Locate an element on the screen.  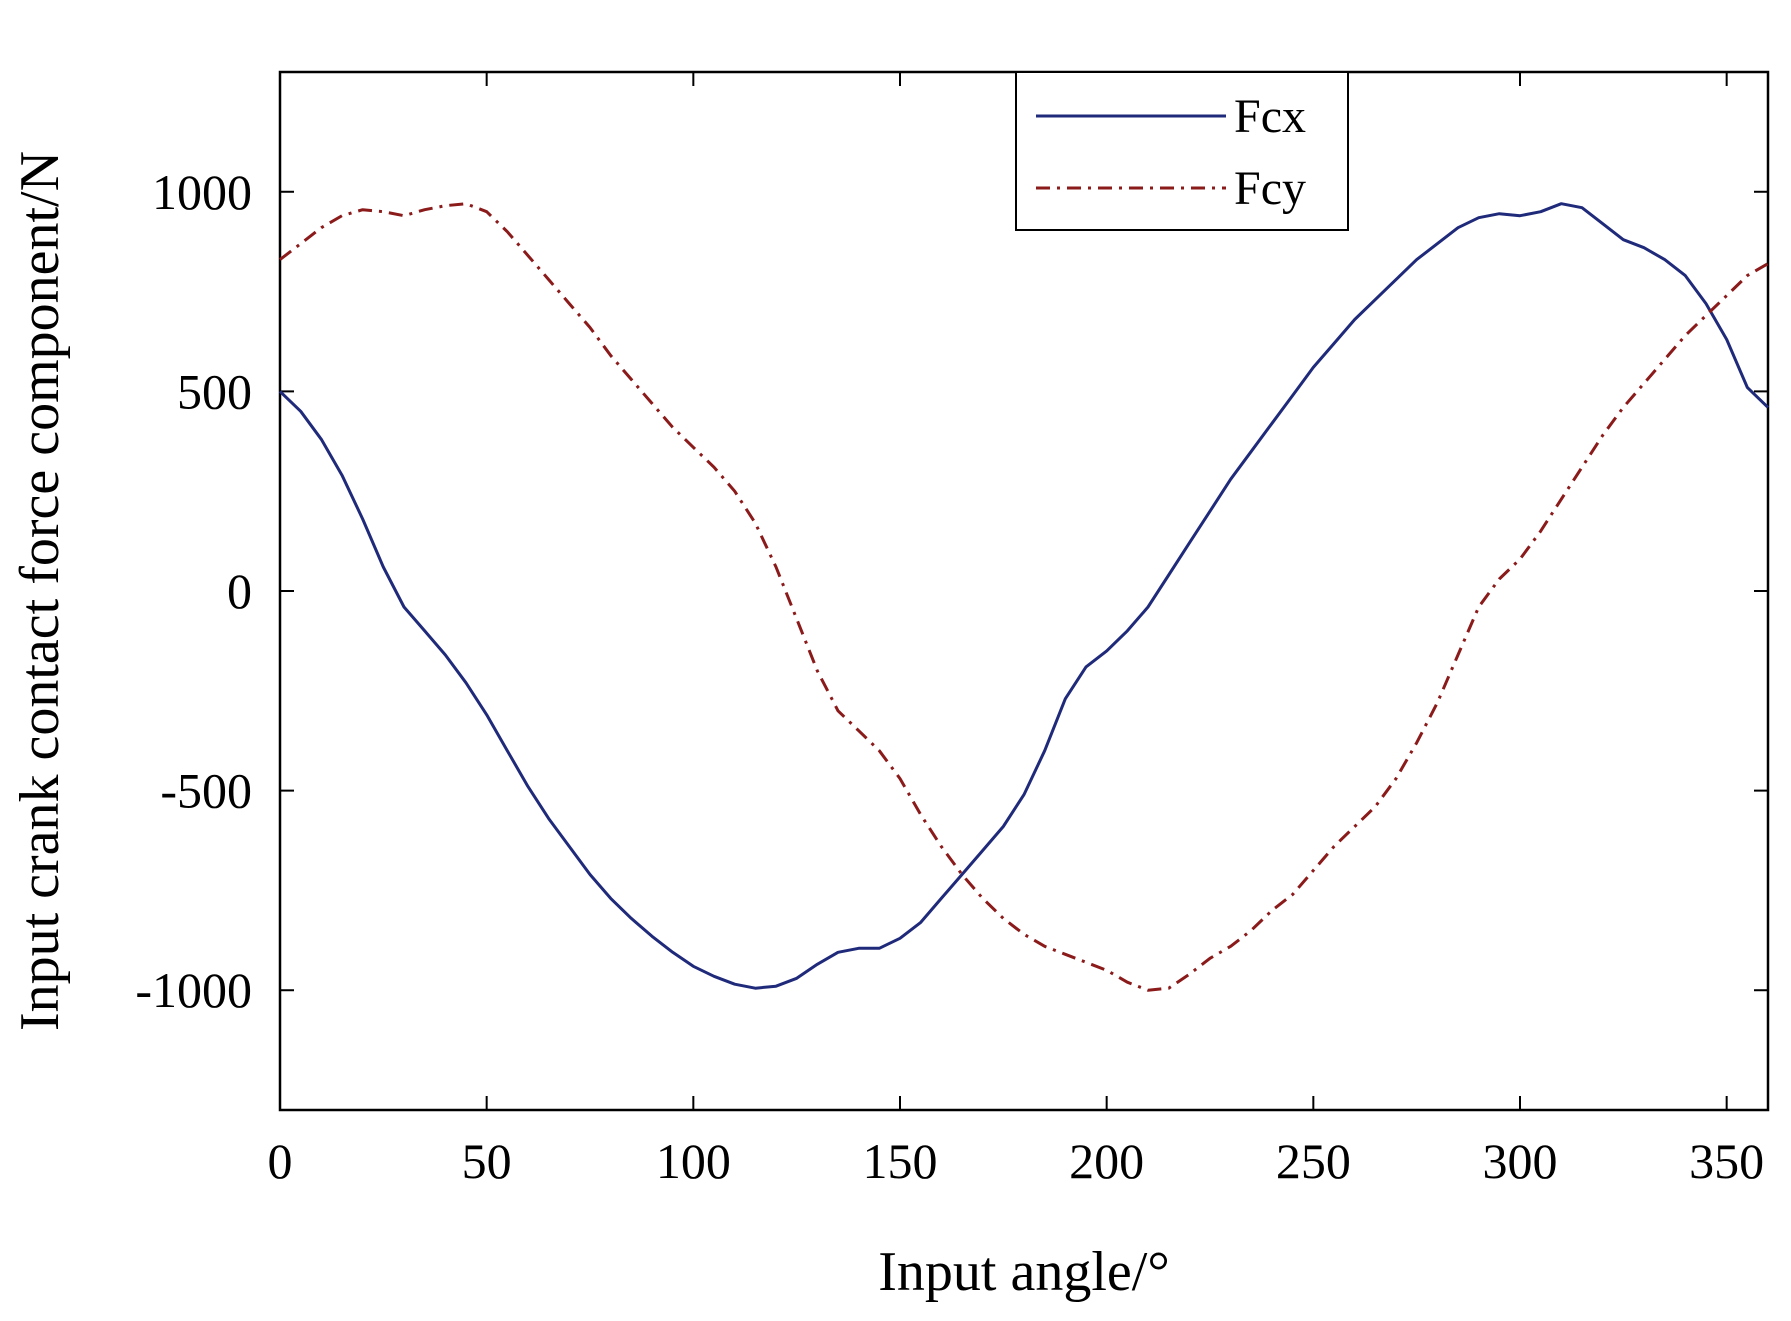
x-tick-label: 100 is located at coordinates (693, 1161).